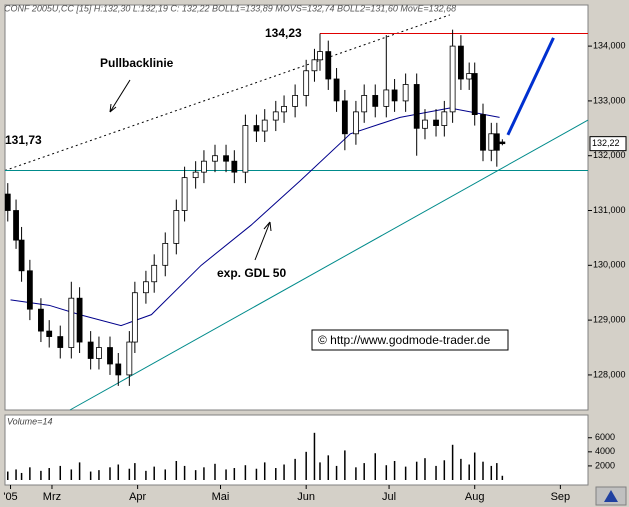  Describe the element at coordinates (561, 497) in the screenshot. I see `x-tick-label: Sep` at that location.